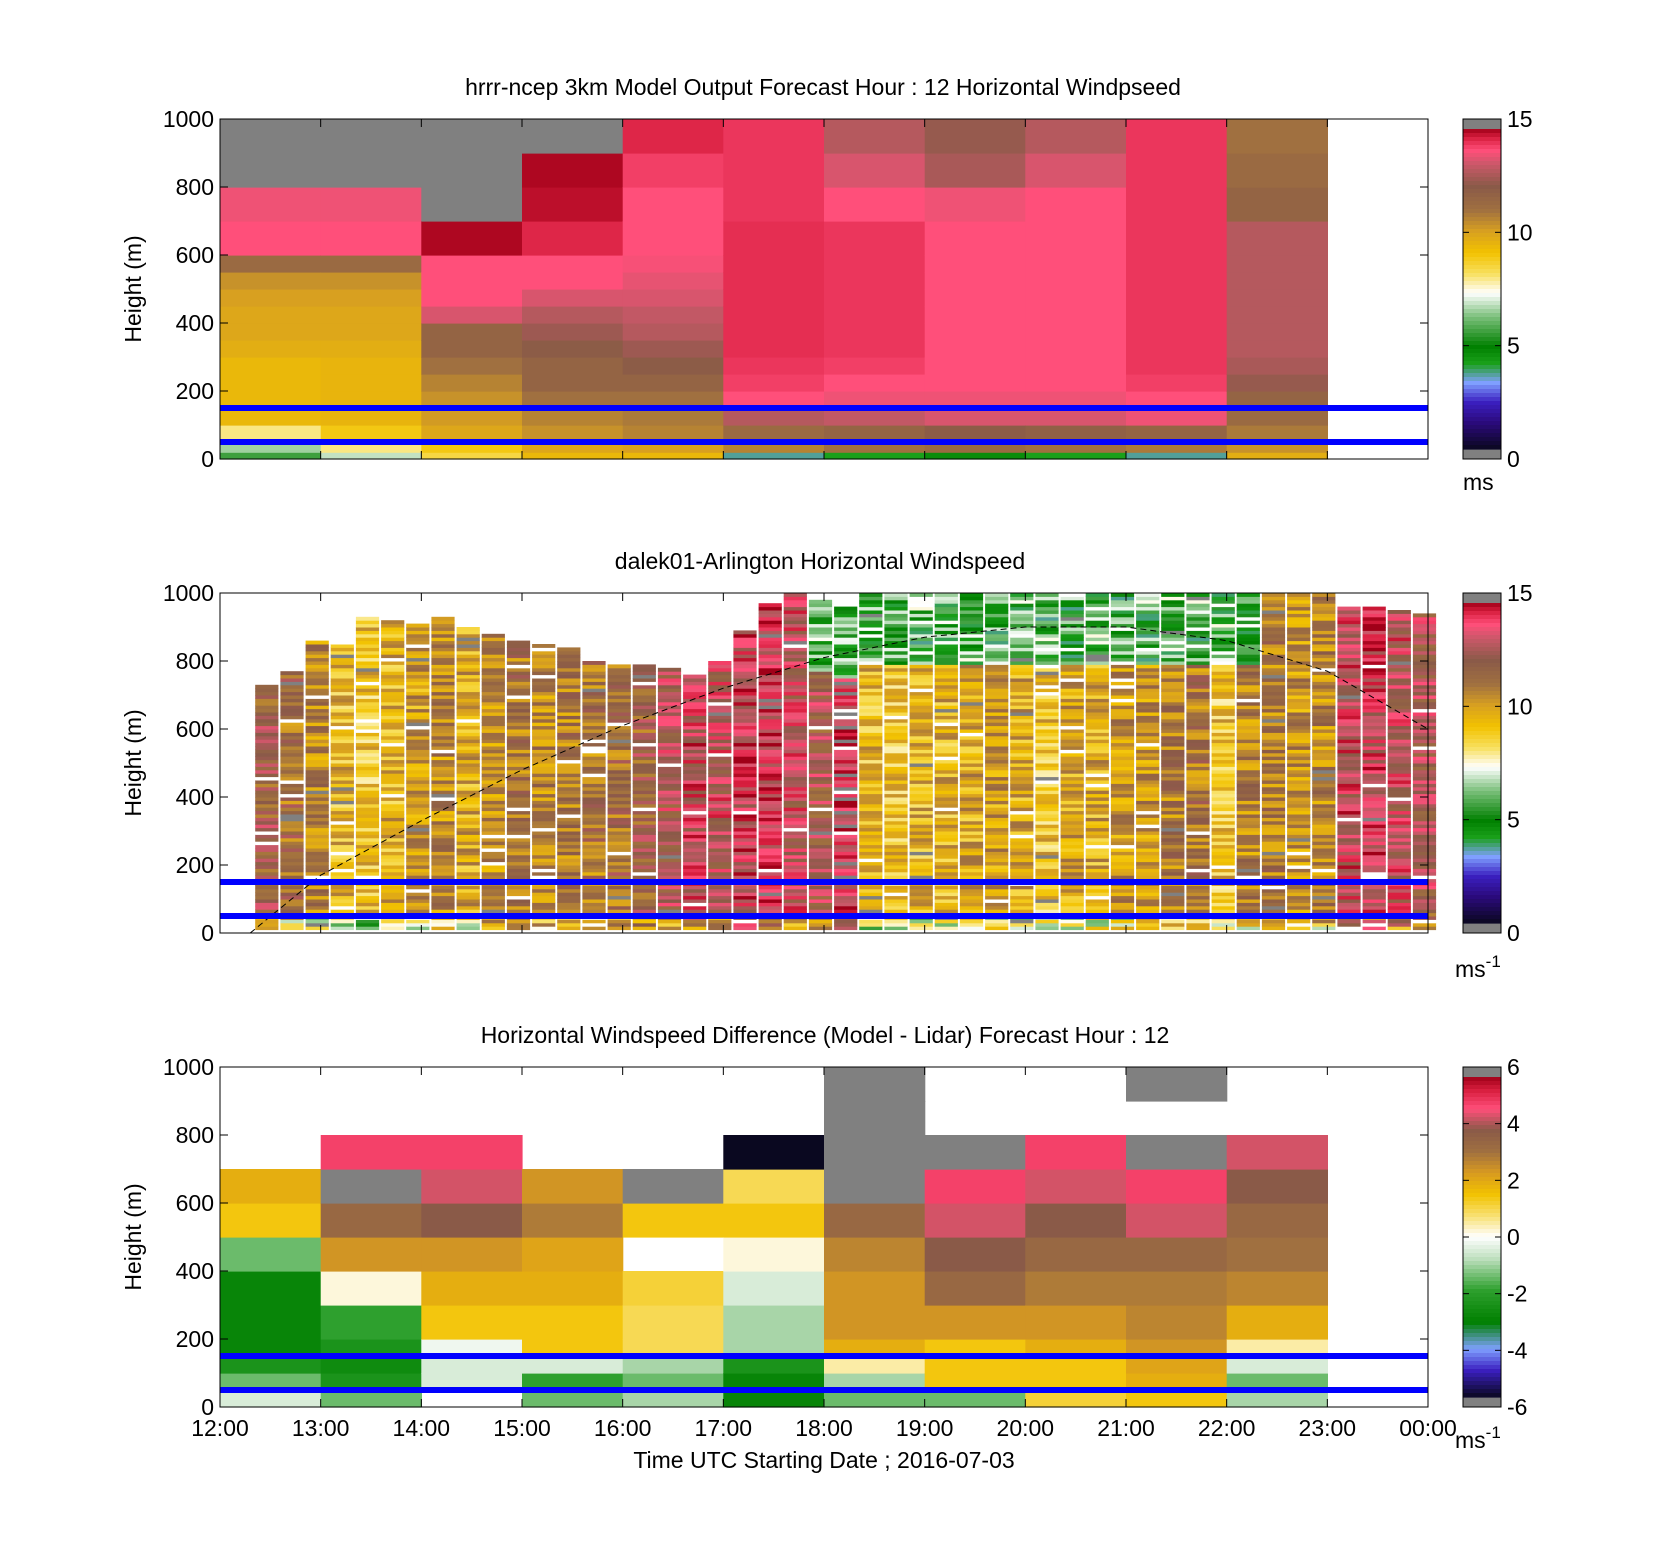 The image size is (1680, 1561). I want to click on y-tick-label: 600, so click(195, 255).